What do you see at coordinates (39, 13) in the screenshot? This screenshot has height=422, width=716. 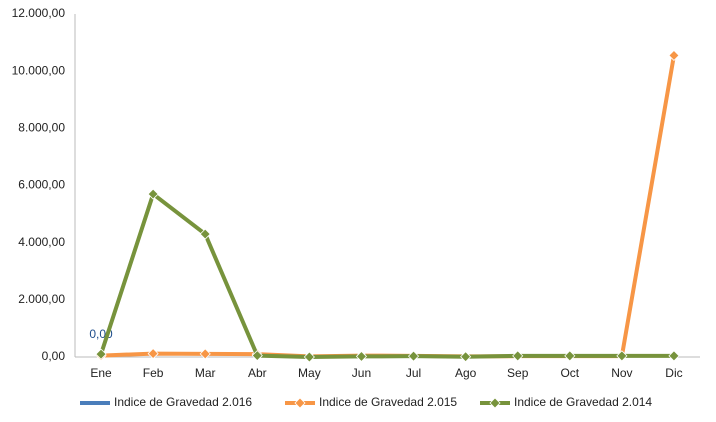 I see `y-tick-label: 12.000,00` at bounding box center [39, 13].